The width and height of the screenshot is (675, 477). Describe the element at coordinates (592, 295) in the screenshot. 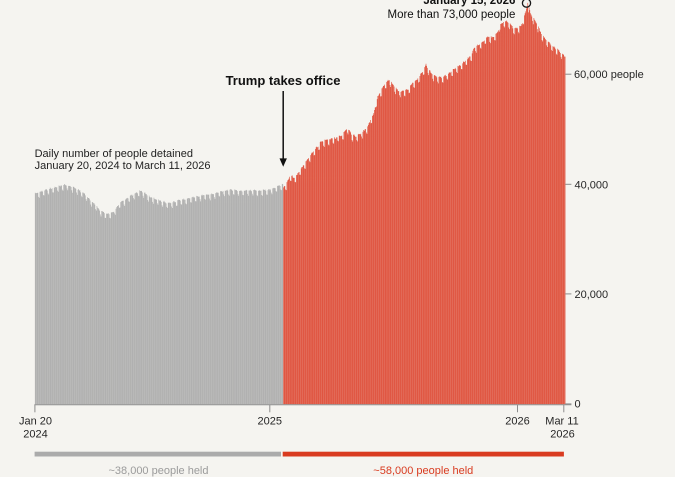

I see `svg-text: 20,000` at that location.